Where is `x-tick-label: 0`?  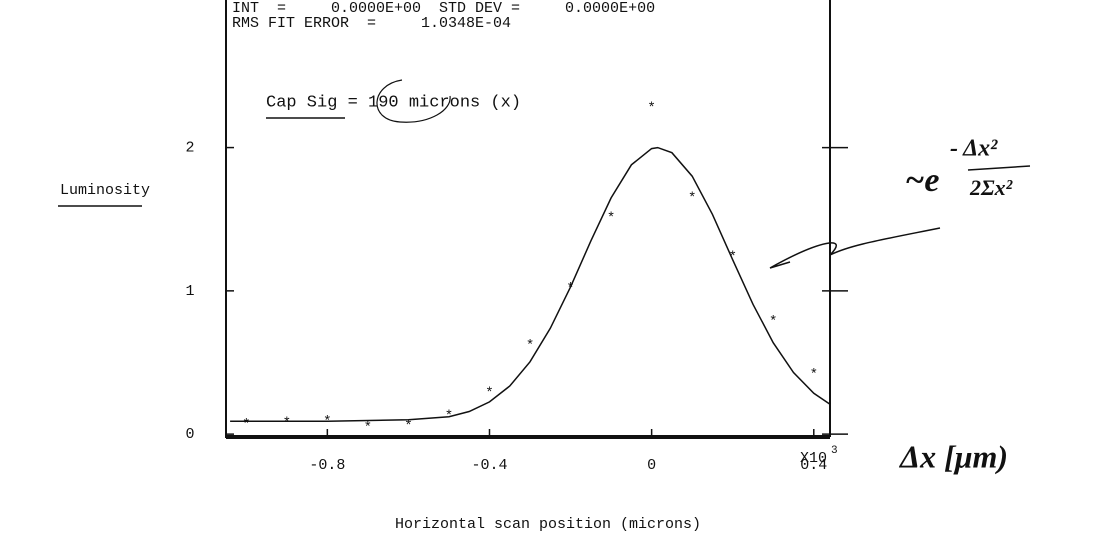 x-tick-label: 0 is located at coordinates (651, 465).